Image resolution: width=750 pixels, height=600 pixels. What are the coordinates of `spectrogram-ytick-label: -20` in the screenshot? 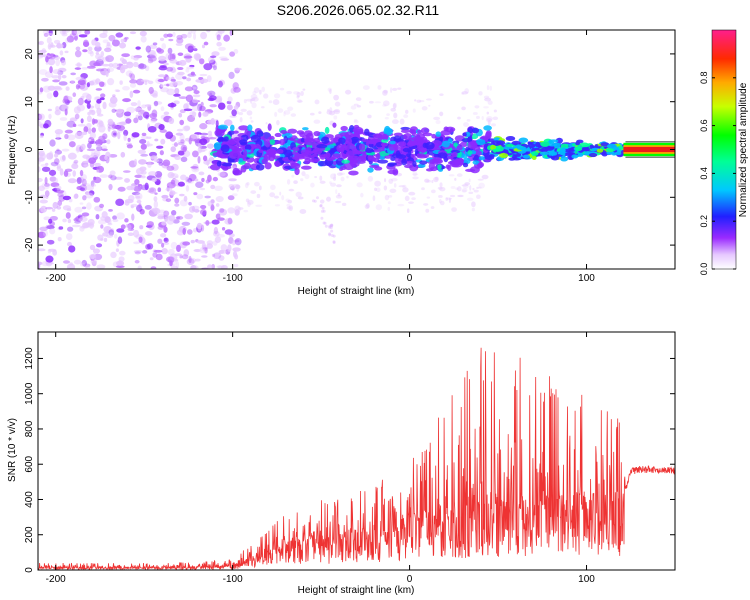 It's located at (29, 244).